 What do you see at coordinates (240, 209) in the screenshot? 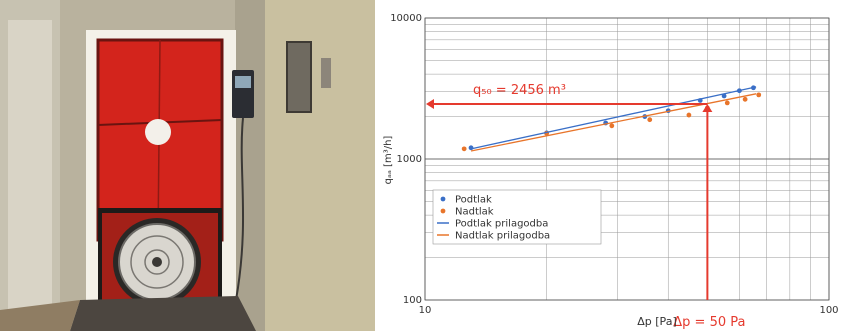
I see `photo-gauge-tube` at bounding box center [240, 209].